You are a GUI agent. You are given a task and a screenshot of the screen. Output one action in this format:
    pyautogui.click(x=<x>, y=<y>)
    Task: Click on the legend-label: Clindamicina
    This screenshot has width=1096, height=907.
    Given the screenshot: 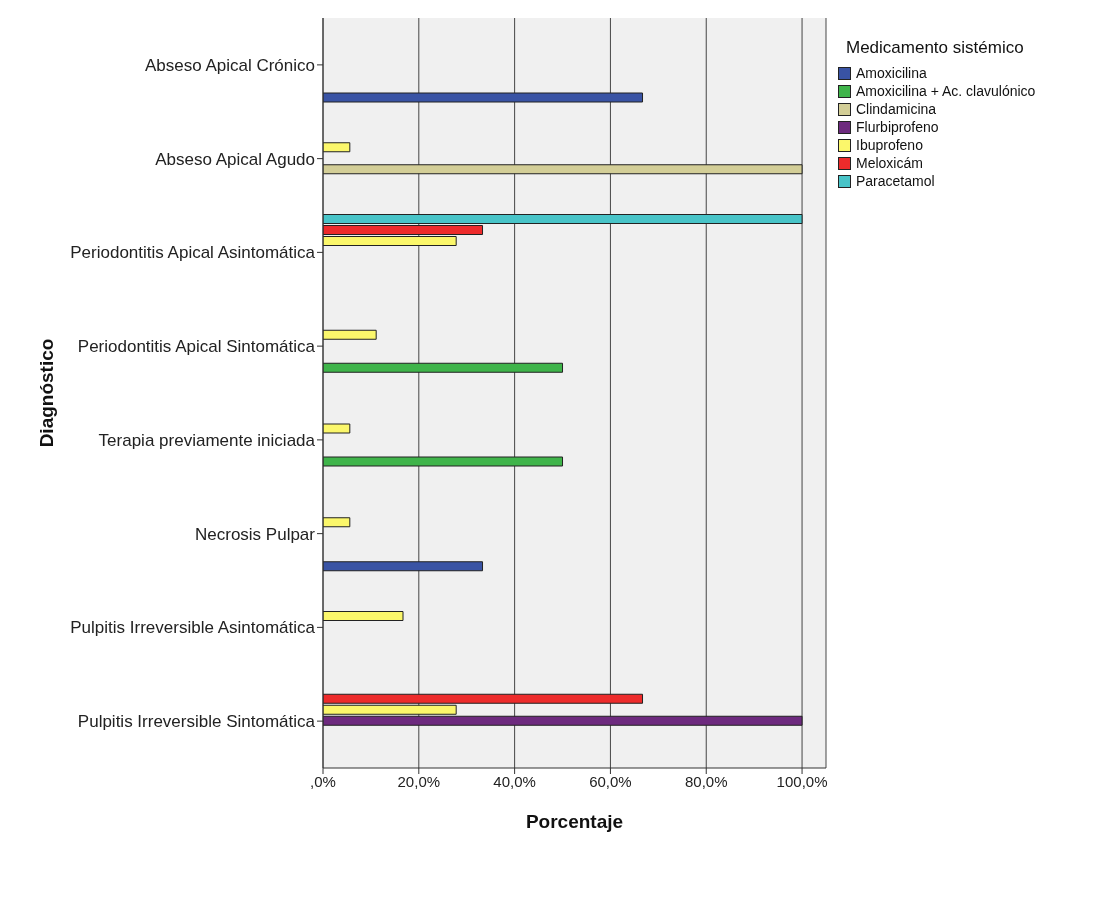 What is the action you would take?
    pyautogui.click(x=896, y=109)
    